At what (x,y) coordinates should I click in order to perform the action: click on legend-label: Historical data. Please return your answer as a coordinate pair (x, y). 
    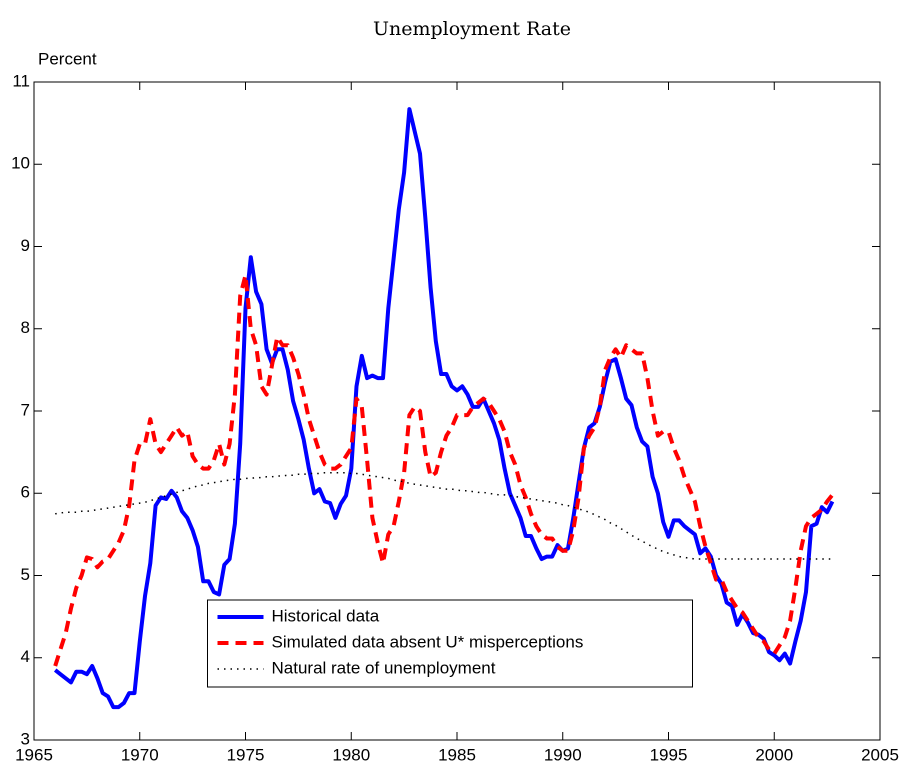
    Looking at the image, I should click on (326, 615).